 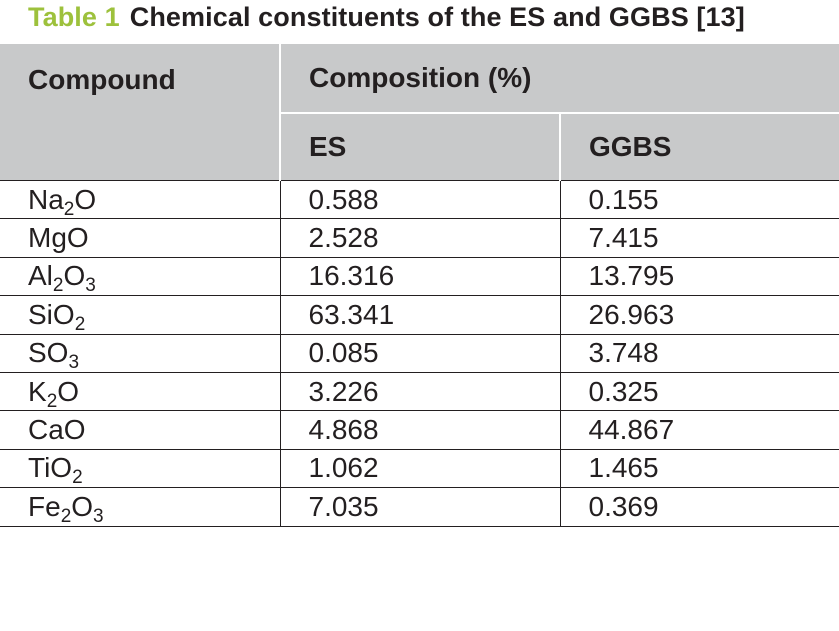 I want to click on es-value-cell: 4.868, so click(x=419, y=430).